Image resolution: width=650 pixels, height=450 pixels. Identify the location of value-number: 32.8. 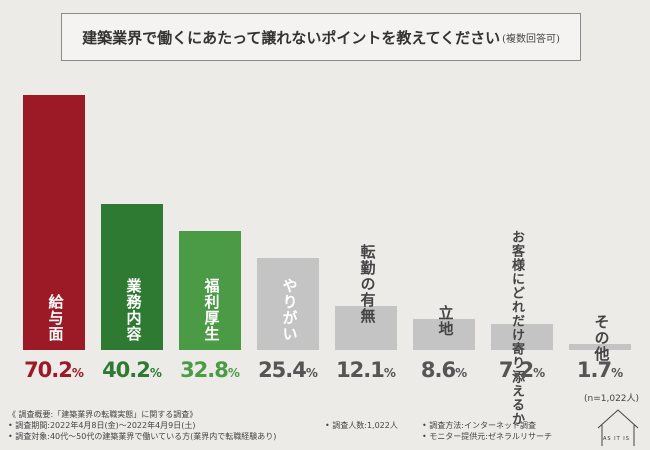
(204, 370).